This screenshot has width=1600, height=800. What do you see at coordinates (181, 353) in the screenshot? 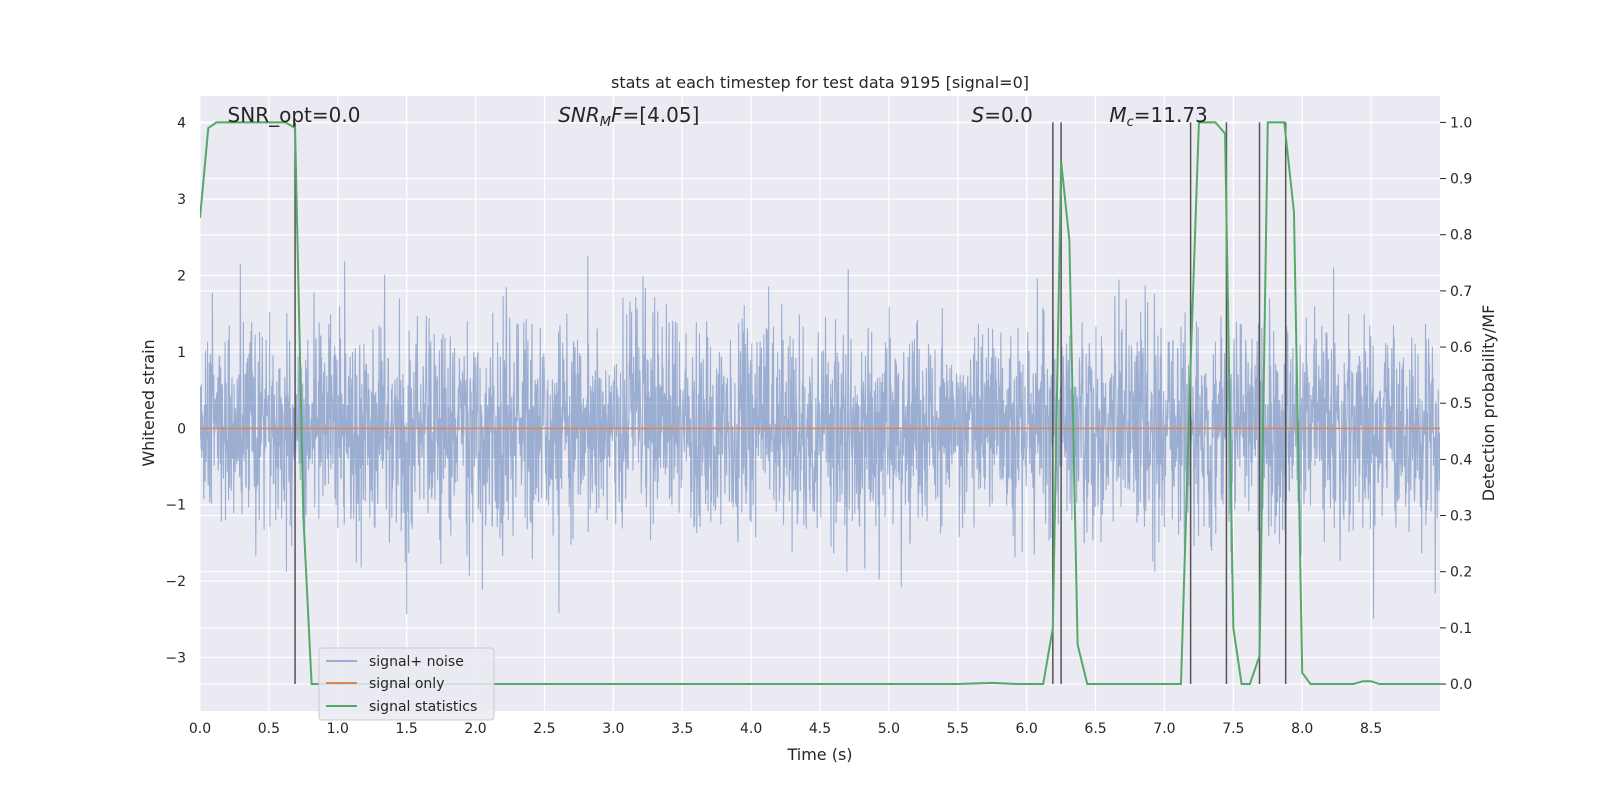
I see `y-tick-label: 1` at bounding box center [181, 353].